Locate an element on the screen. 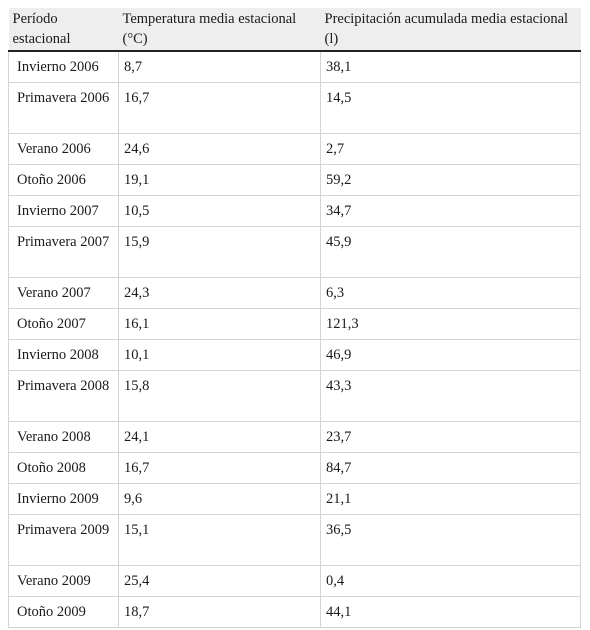 The height and width of the screenshot is (630, 590). header-temperature: Temperatura media estacional (°C) is located at coordinates (219, 30).